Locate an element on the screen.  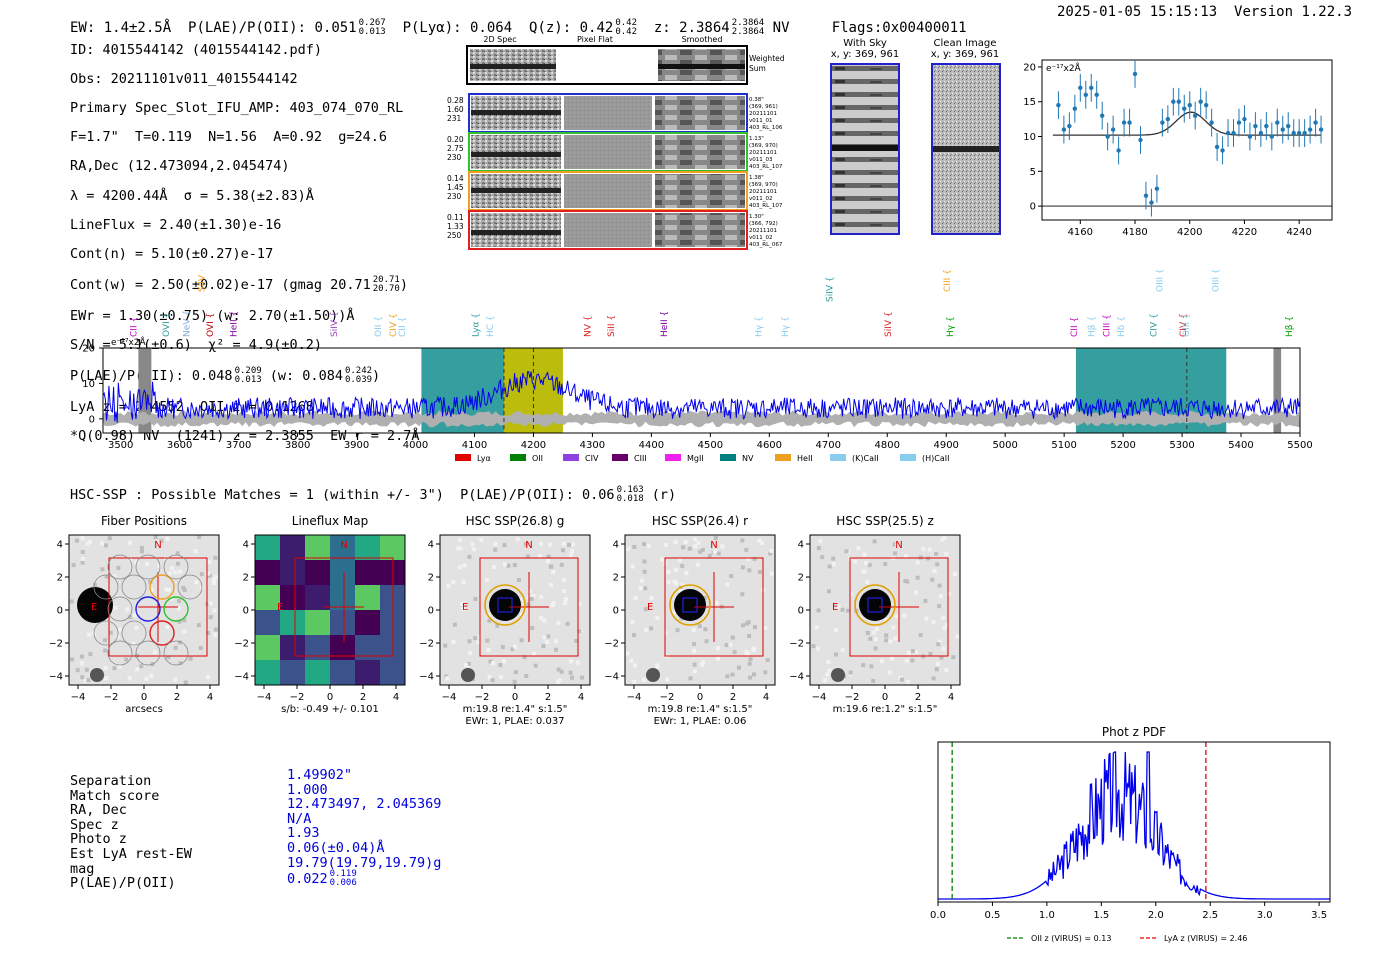
row-val-b: 1.33 is located at coordinates (455, 226).